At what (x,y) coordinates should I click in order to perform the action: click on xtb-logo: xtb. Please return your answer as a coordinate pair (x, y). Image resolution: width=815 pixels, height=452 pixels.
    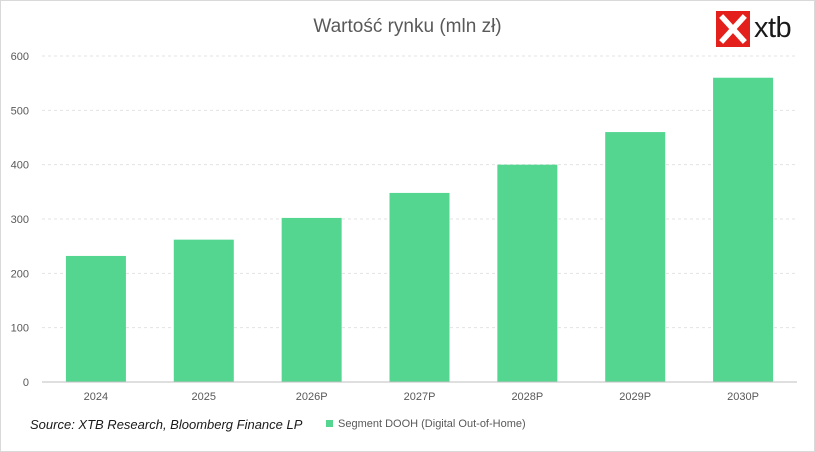
    Looking at the image, I should click on (756, 29).